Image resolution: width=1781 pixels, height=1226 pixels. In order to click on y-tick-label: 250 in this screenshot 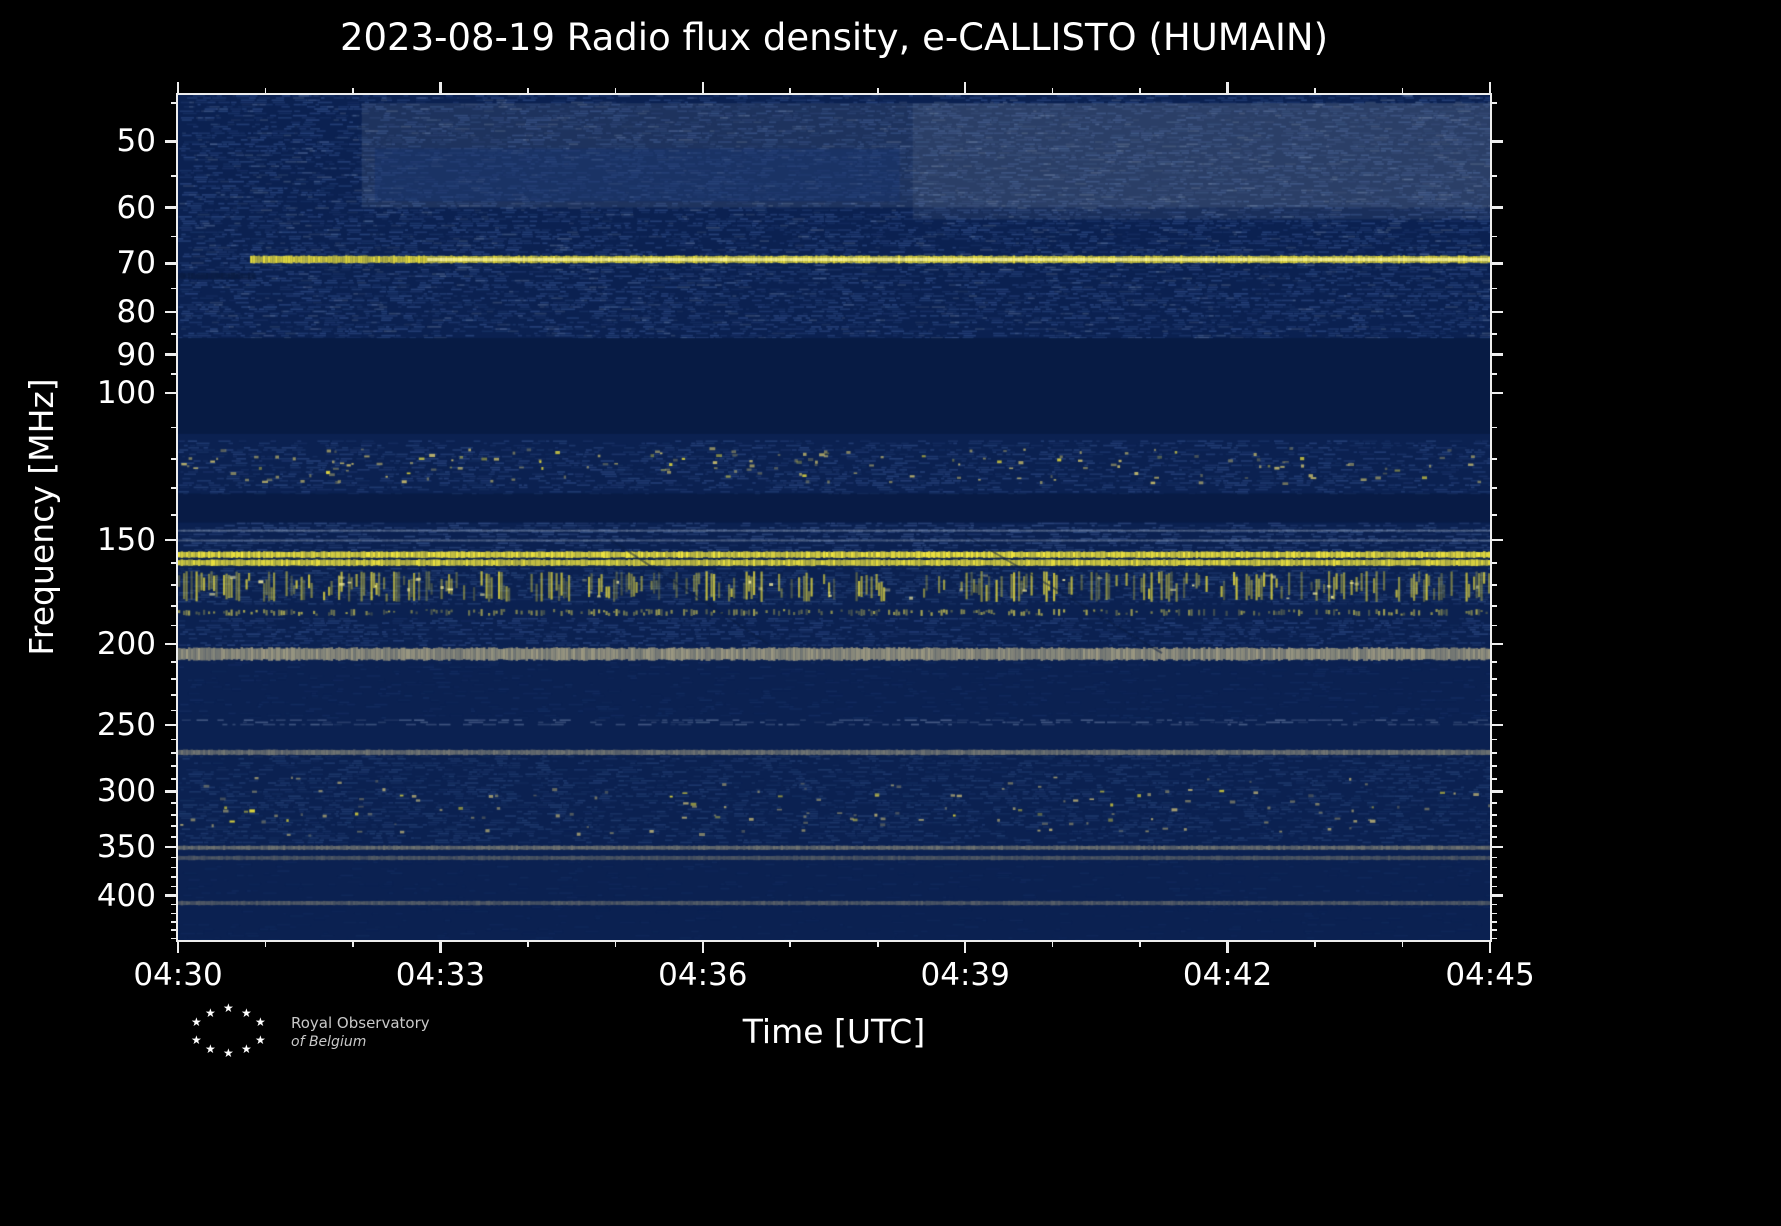, I will do `click(126, 725)`.